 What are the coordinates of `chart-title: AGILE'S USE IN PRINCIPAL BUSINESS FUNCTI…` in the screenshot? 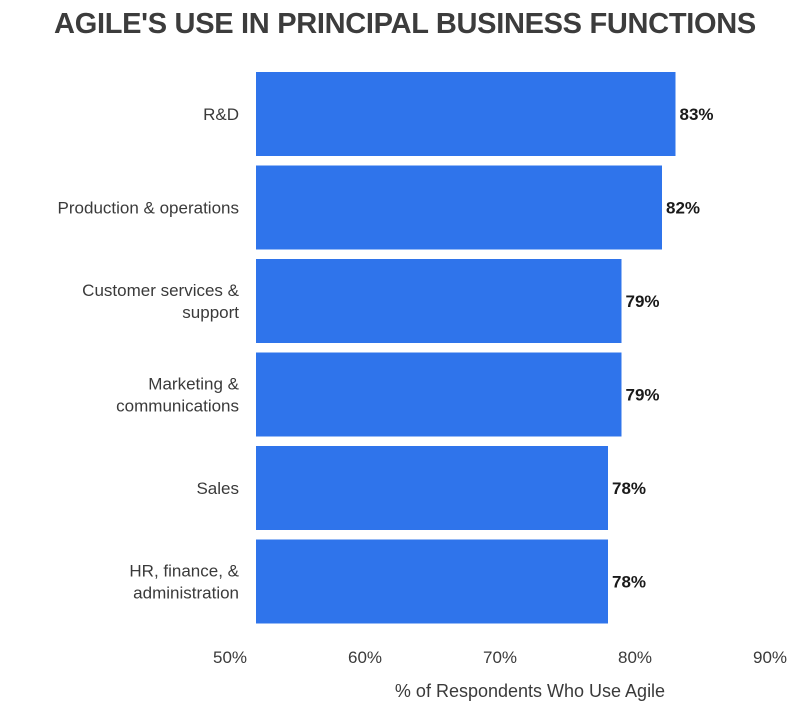 It's located at (405, 24).